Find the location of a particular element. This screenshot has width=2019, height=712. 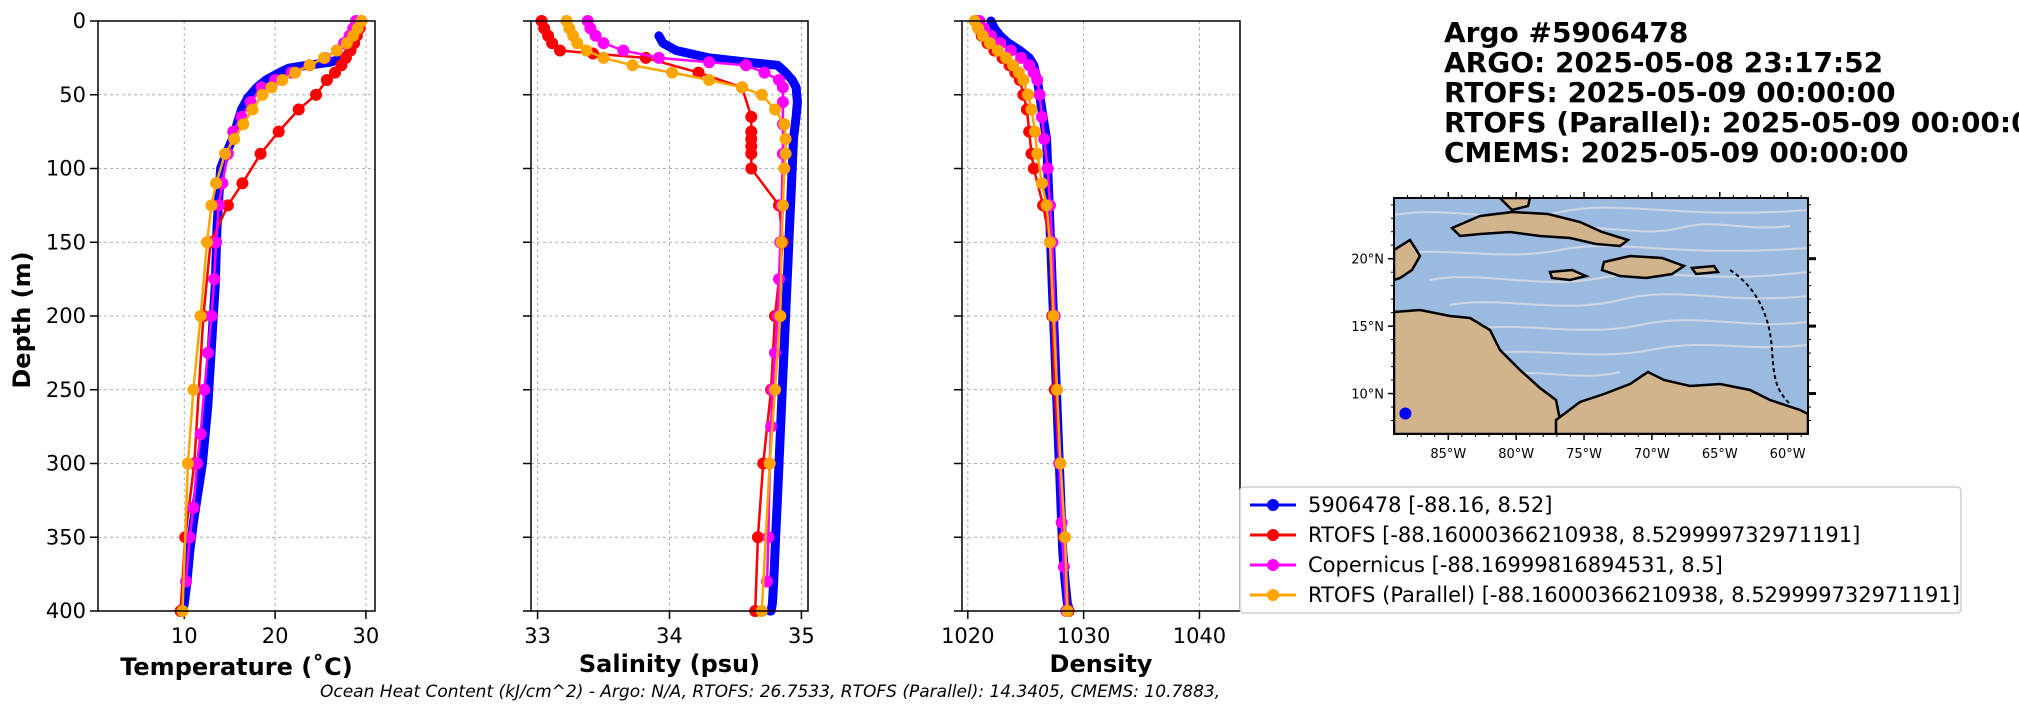

y-tick-label: 50 is located at coordinates (72, 95).